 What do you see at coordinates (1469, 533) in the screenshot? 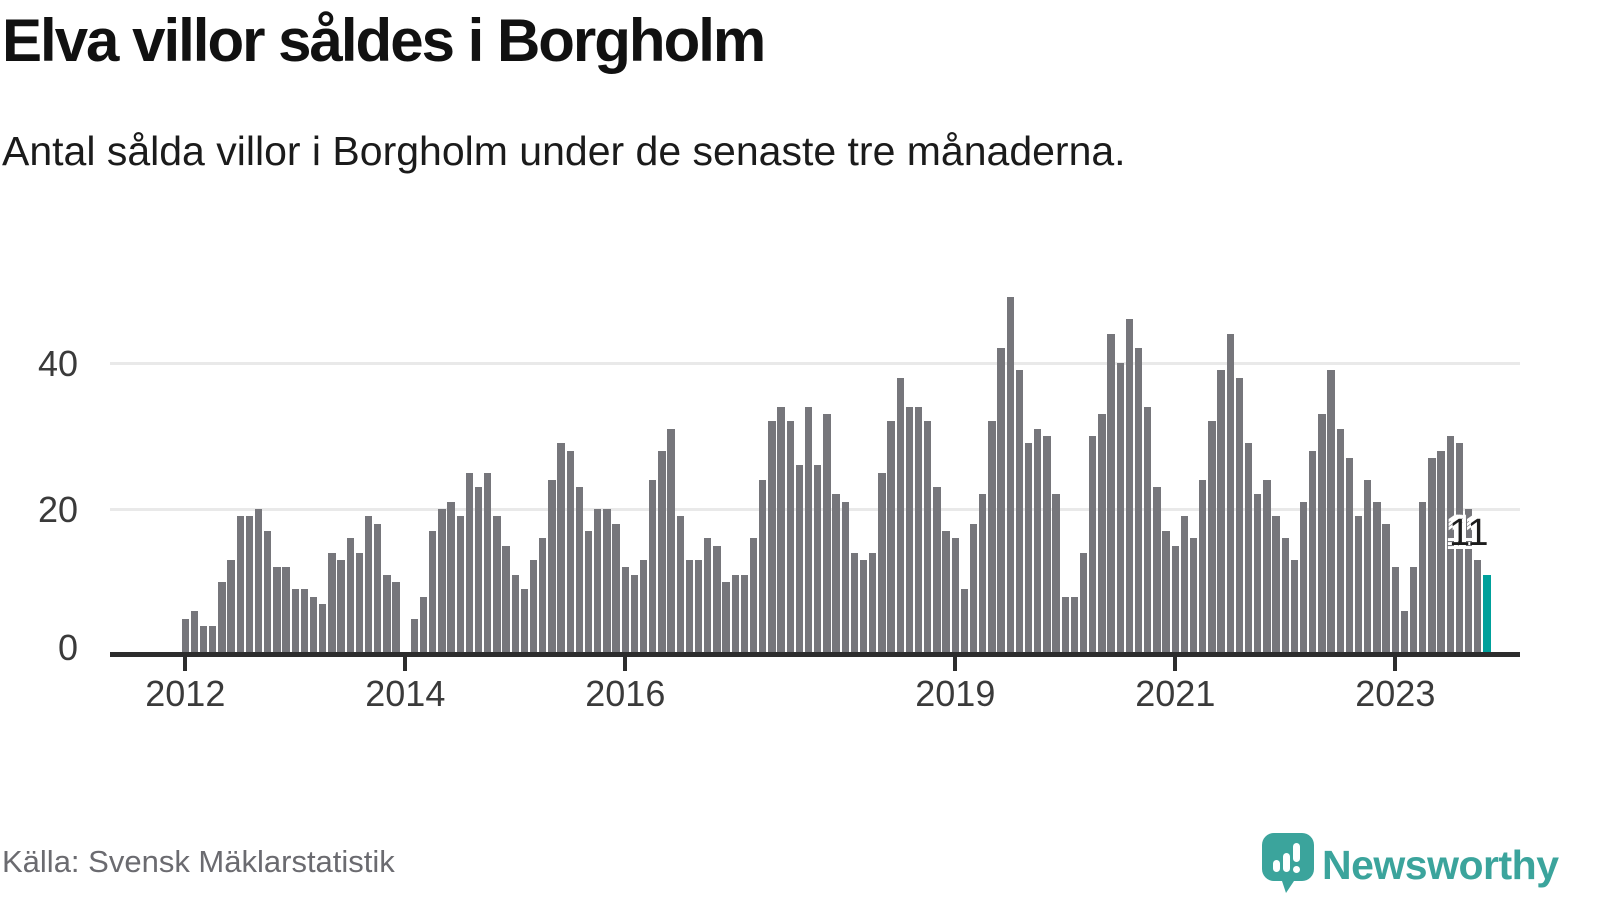
I see `value-annotation: 11` at bounding box center [1469, 533].